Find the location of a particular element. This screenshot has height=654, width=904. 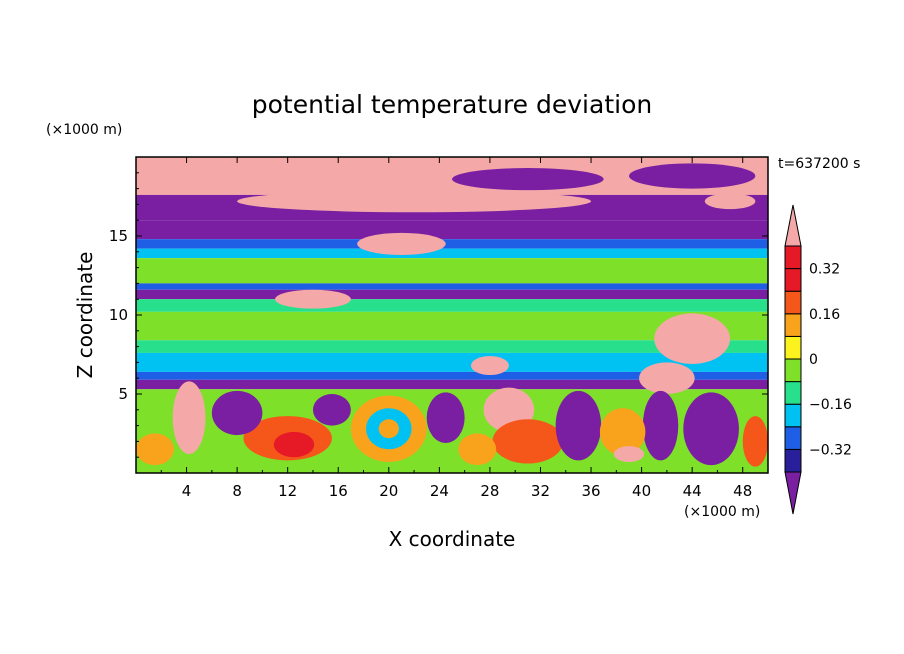

x-tick-label: 40 is located at coordinates (641, 491).